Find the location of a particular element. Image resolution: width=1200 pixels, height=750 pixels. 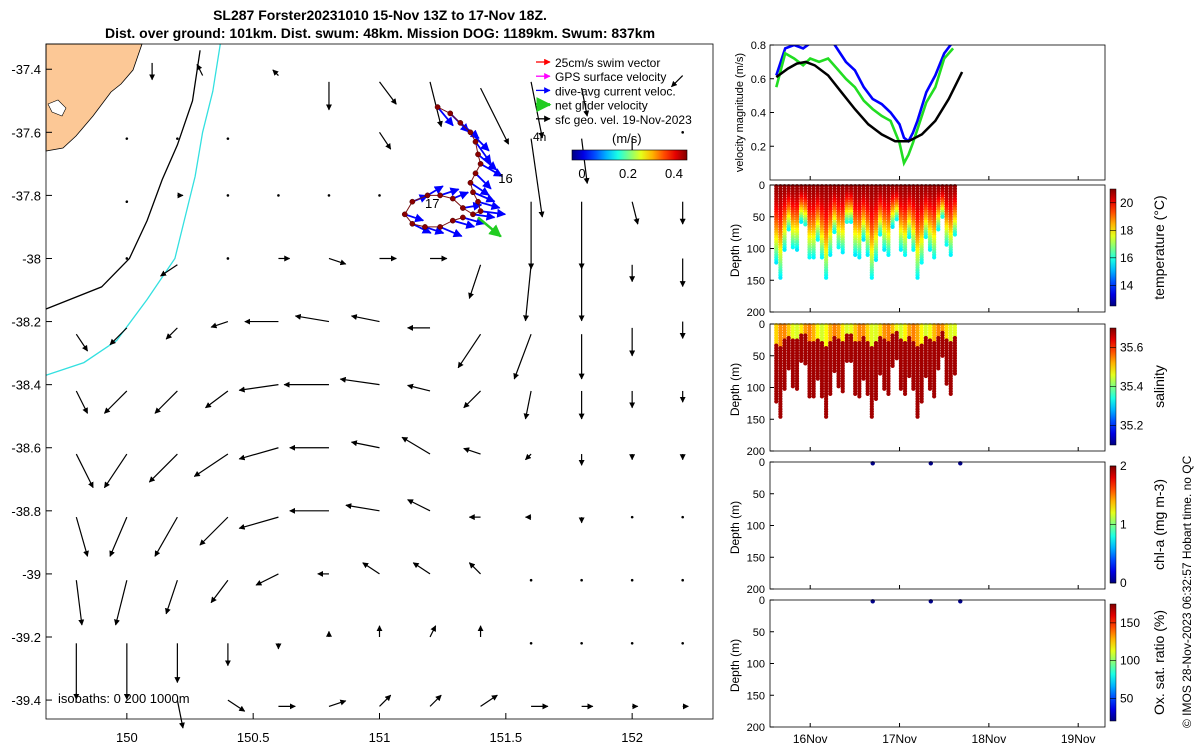

map-x-tick-label: 151 is located at coordinates (380, 737).